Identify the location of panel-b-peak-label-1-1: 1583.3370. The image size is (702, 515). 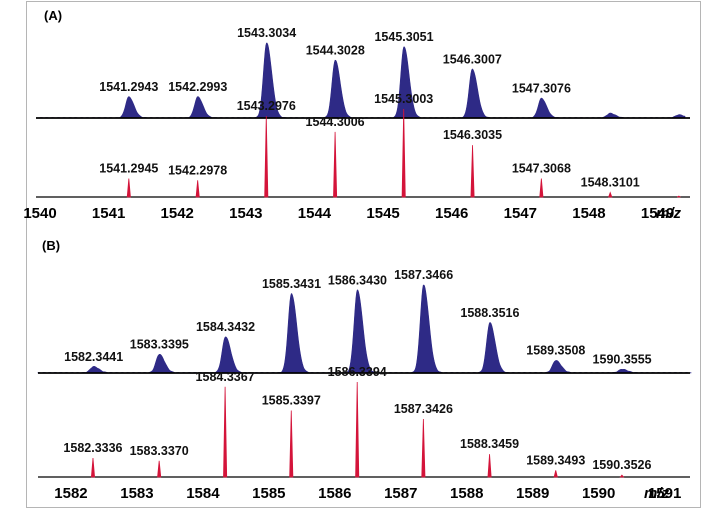
(159, 451).